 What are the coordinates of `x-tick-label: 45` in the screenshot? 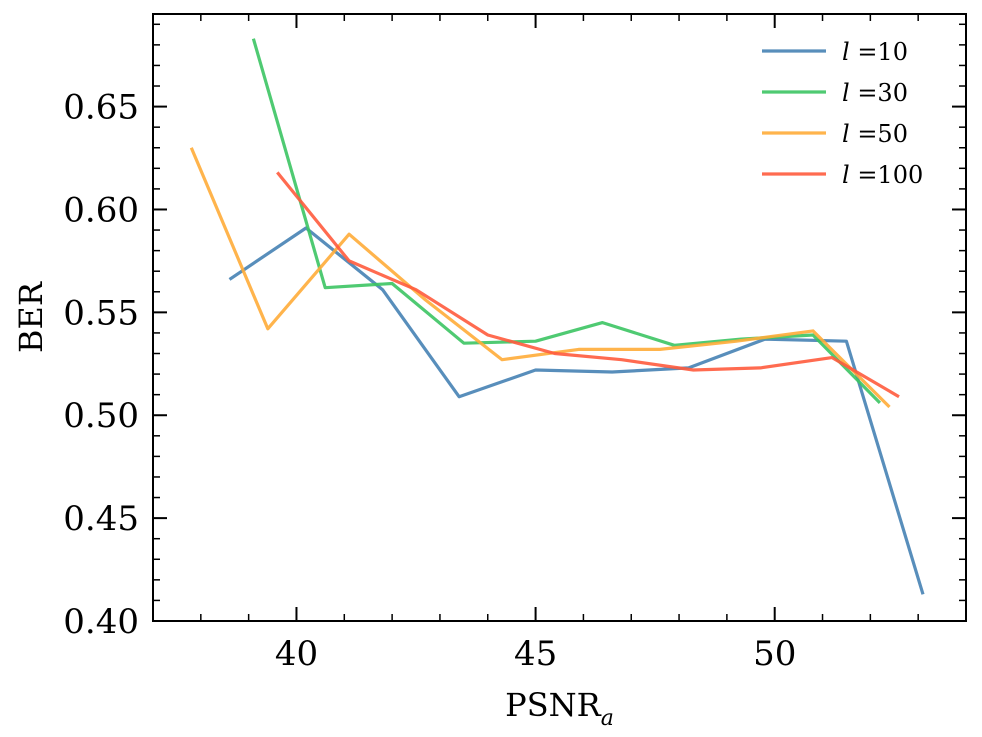 It's located at (535, 654).